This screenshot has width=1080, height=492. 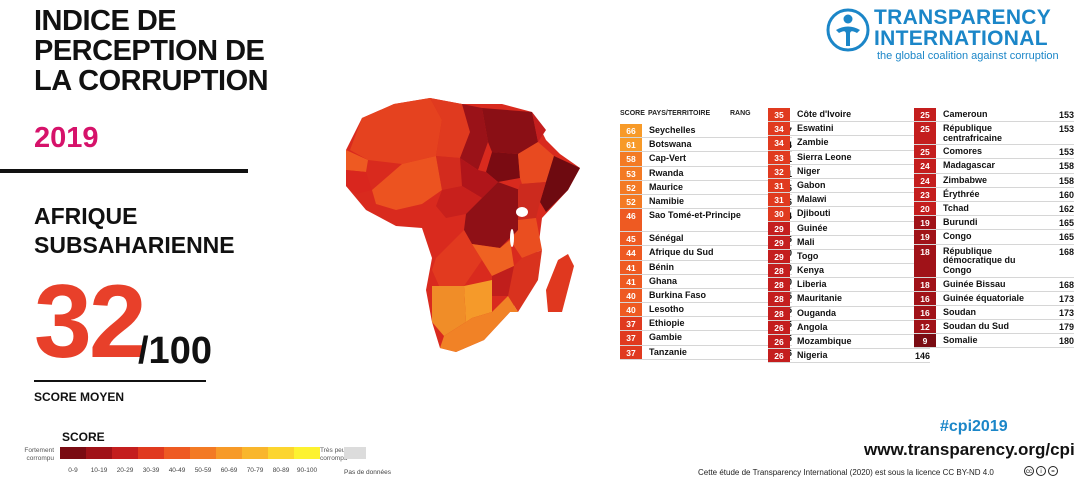 I want to click on table-row: 41Ghana80, so click(x=706, y=281).